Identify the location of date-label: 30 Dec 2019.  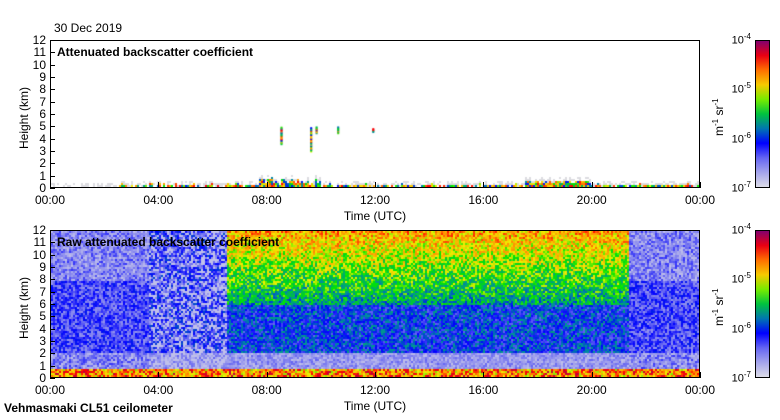
(88, 28).